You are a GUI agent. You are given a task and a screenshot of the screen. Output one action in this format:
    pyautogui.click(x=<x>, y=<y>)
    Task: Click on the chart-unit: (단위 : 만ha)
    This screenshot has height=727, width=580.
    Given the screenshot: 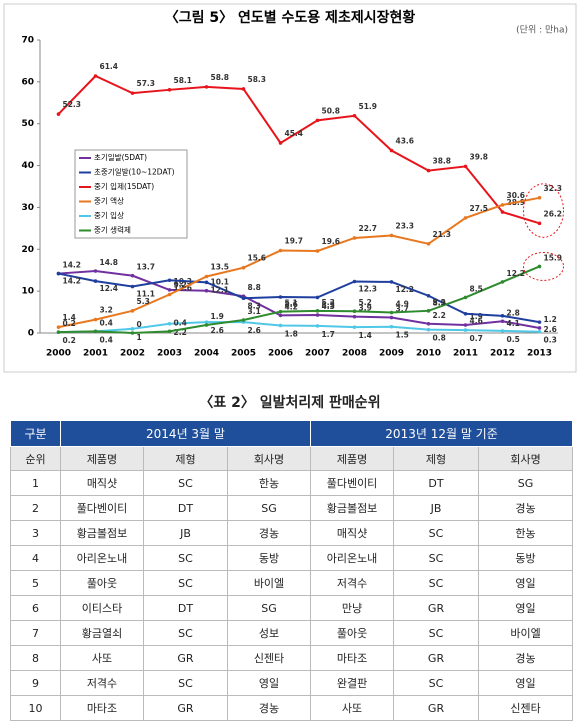 What is the action you would take?
    pyautogui.click(x=542, y=30)
    